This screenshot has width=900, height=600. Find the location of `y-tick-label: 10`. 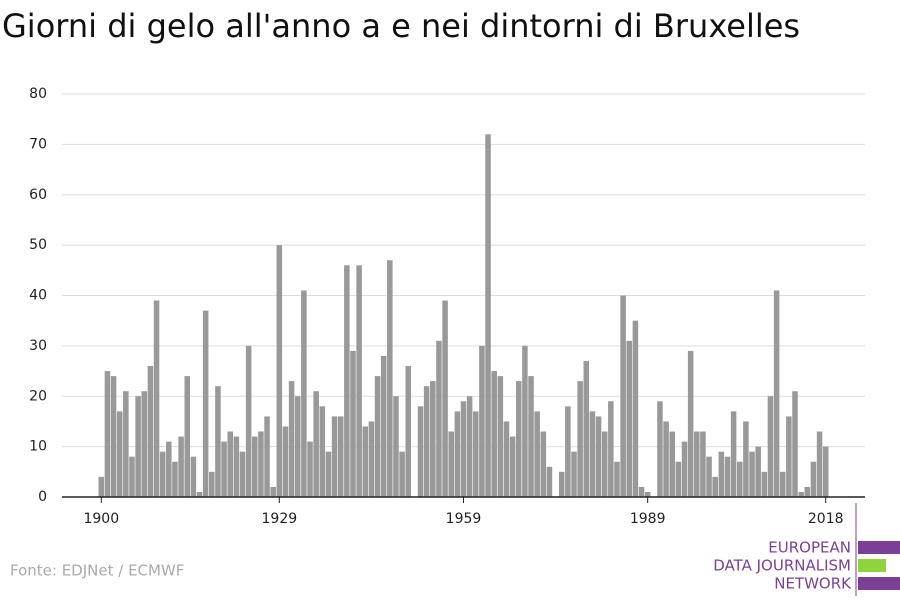

y-tick-label: 10 is located at coordinates (38, 447).